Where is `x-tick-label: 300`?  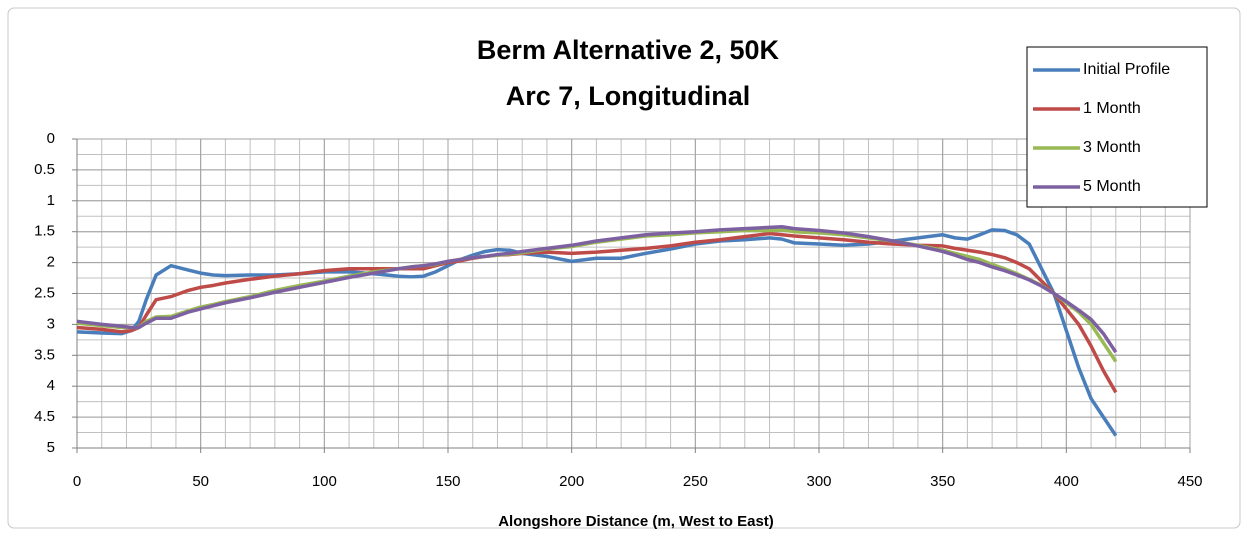
x-tick-label: 300 is located at coordinates (818, 481).